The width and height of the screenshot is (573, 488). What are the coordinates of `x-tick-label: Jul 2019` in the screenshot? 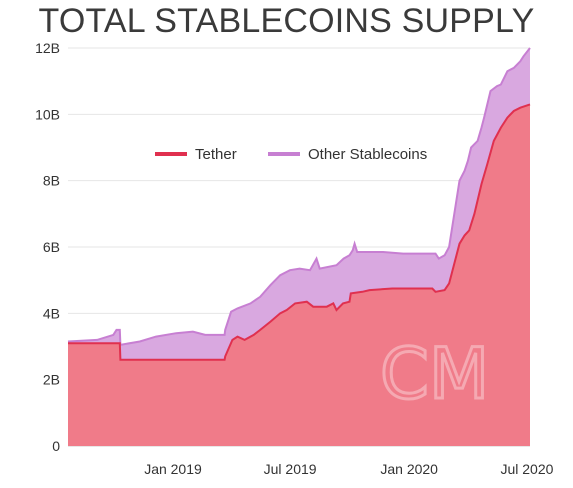 It's located at (290, 469).